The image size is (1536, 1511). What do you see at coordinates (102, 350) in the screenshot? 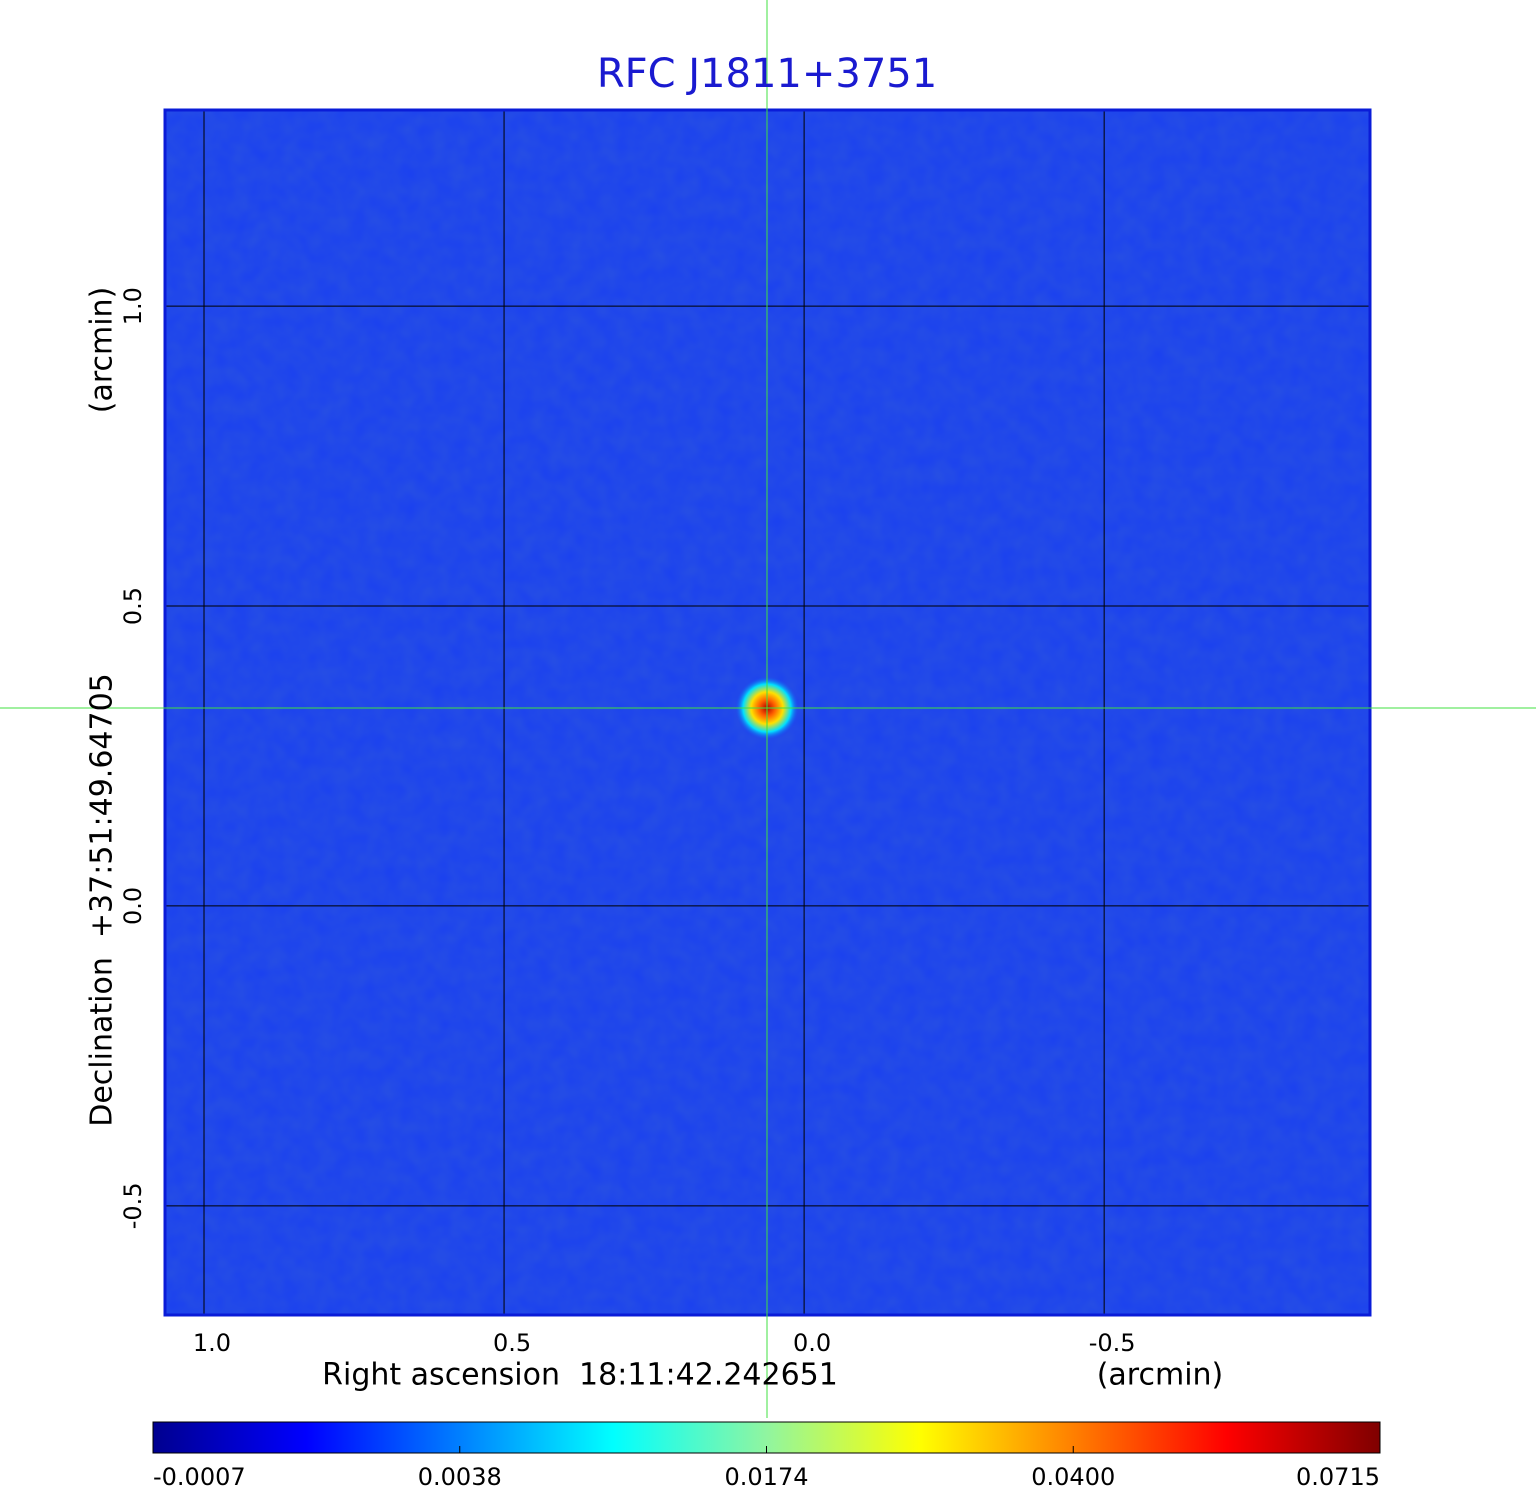
I see `y-unit: (arcmin)` at bounding box center [102, 350].